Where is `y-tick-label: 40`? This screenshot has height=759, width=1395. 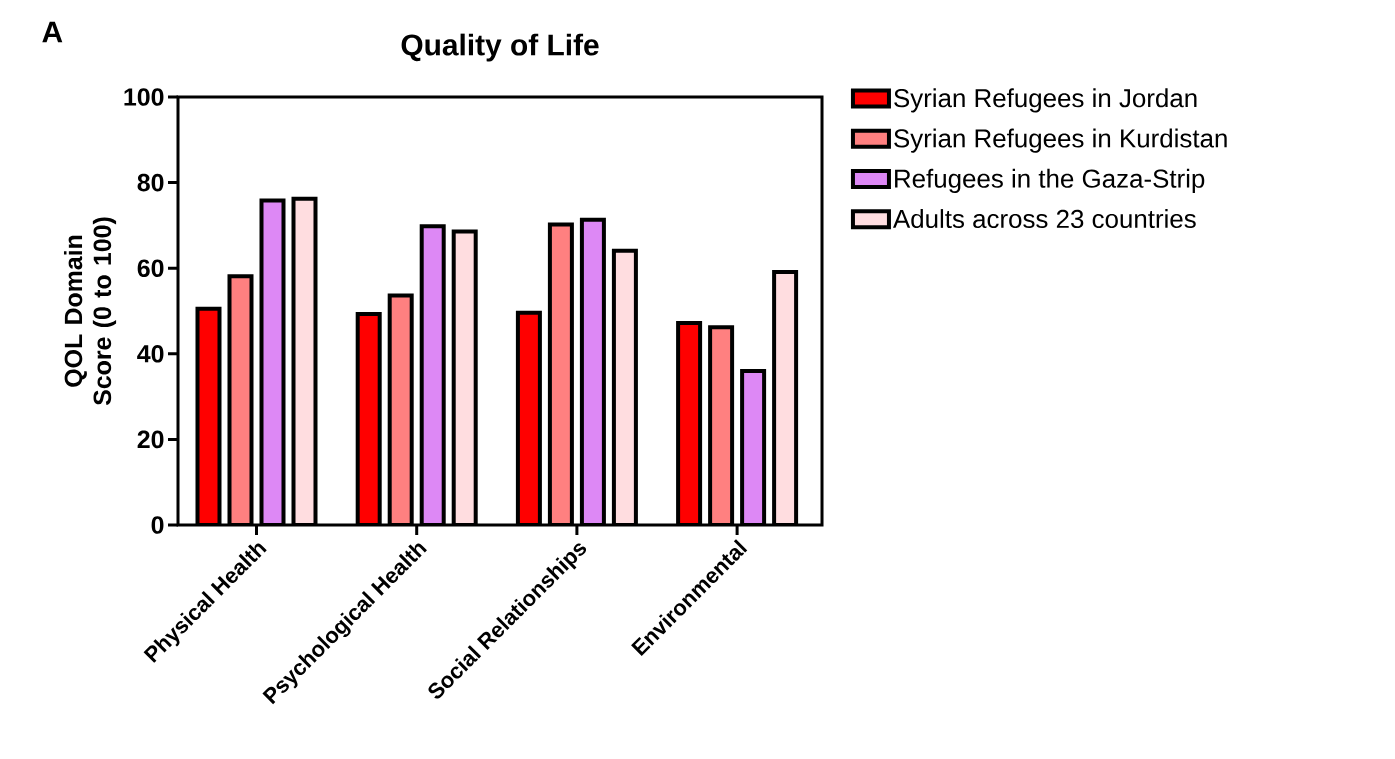
y-tick-label: 40 is located at coordinates (150, 353).